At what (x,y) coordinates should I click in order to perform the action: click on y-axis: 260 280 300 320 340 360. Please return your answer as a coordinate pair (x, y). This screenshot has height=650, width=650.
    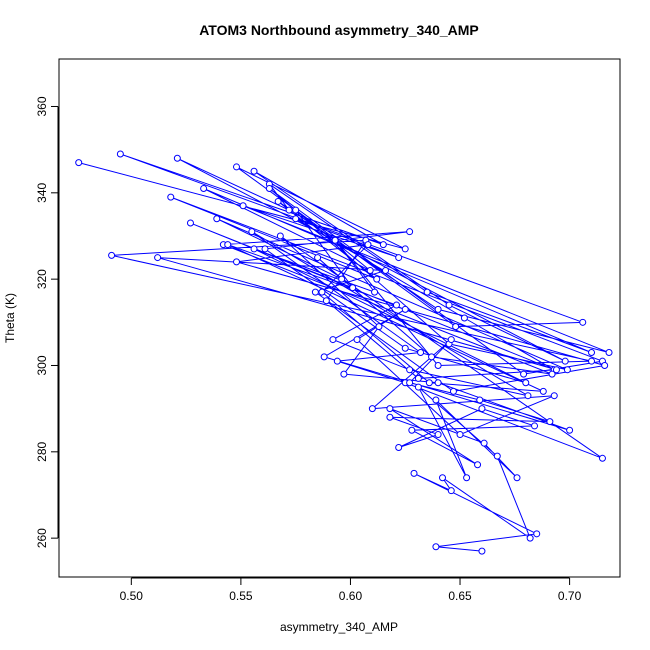
    Looking at the image, I should click on (47, 322).